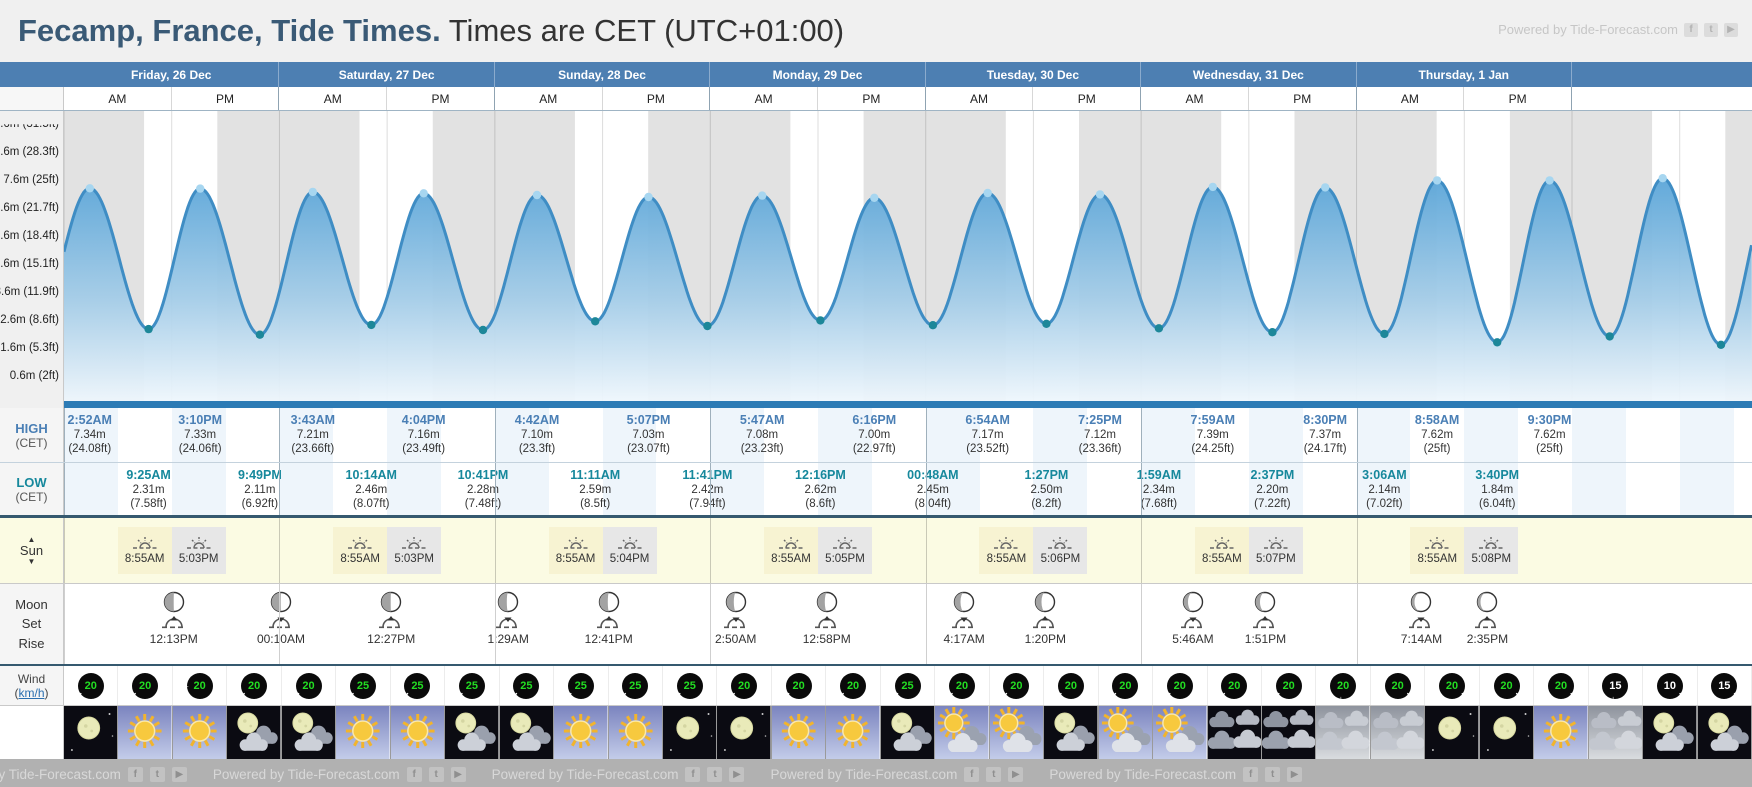  I want to click on weather-tile-sunny, so click(799, 732).